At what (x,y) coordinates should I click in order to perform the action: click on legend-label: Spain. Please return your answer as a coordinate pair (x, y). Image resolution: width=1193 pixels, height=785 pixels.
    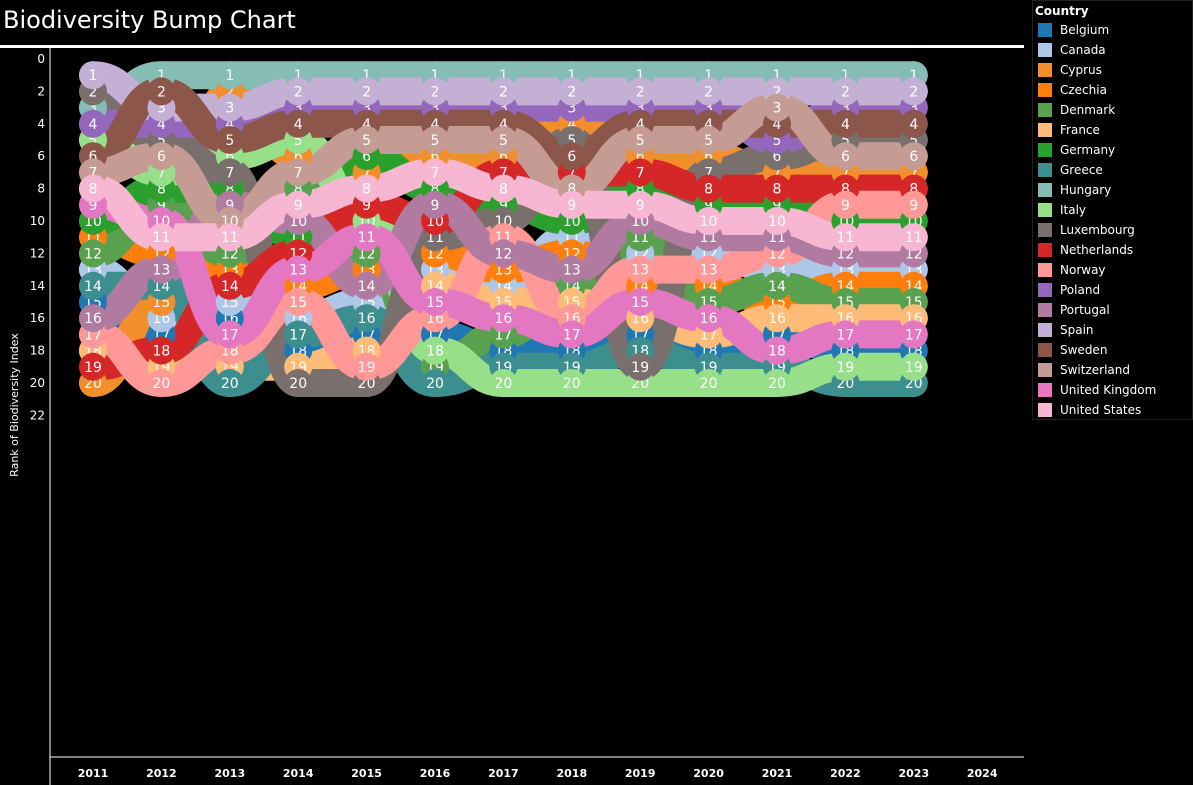
    Looking at the image, I should click on (1077, 330).